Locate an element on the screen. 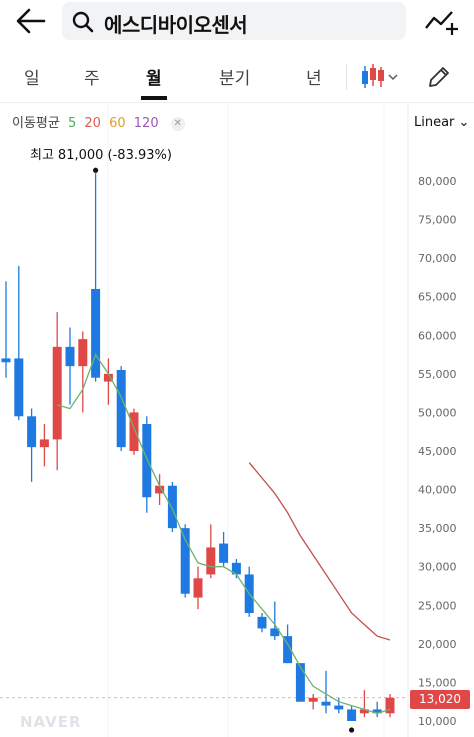  high-label: 최고 is located at coordinates (42, 155).